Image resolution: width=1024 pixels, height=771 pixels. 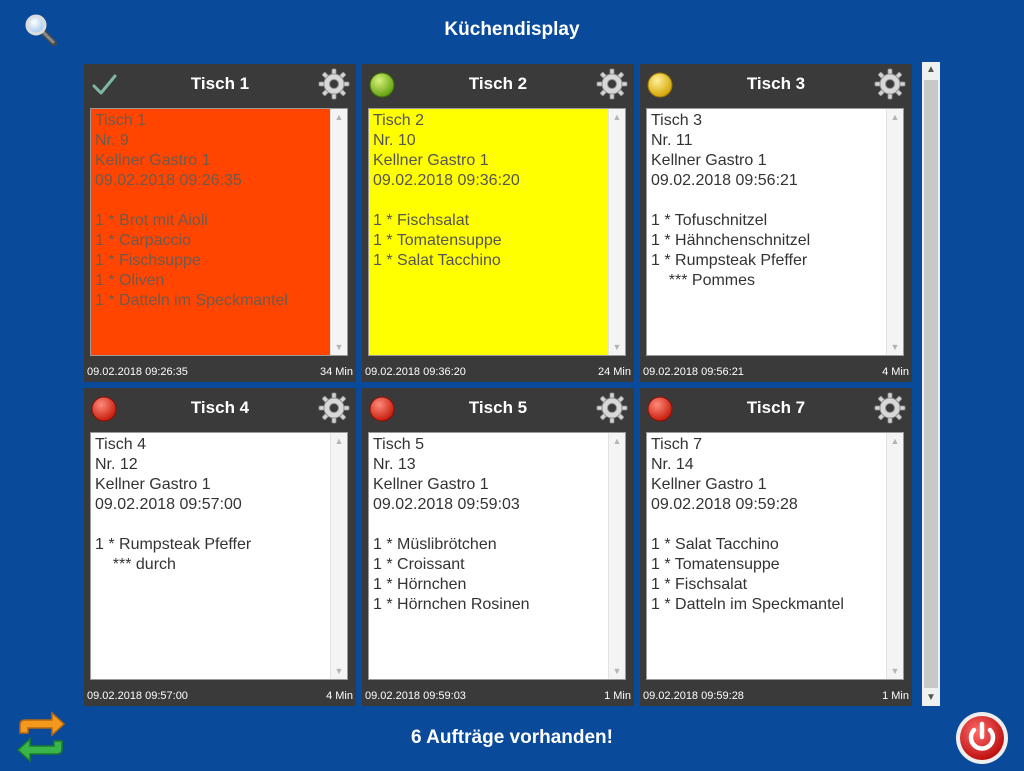 I want to click on order-line: 1 * Rumpsteak Pfeffer, so click(x=173, y=544).